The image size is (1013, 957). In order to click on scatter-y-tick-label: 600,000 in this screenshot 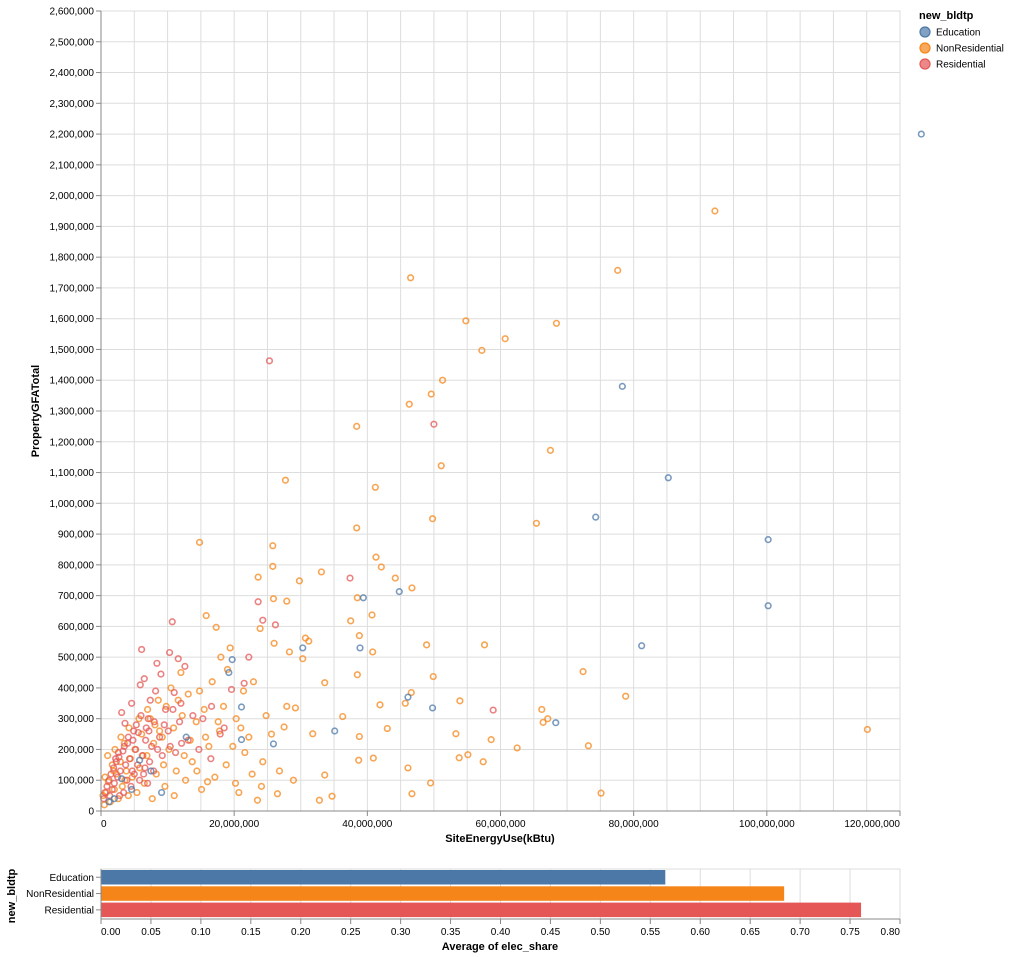, I will do `click(76, 627)`.